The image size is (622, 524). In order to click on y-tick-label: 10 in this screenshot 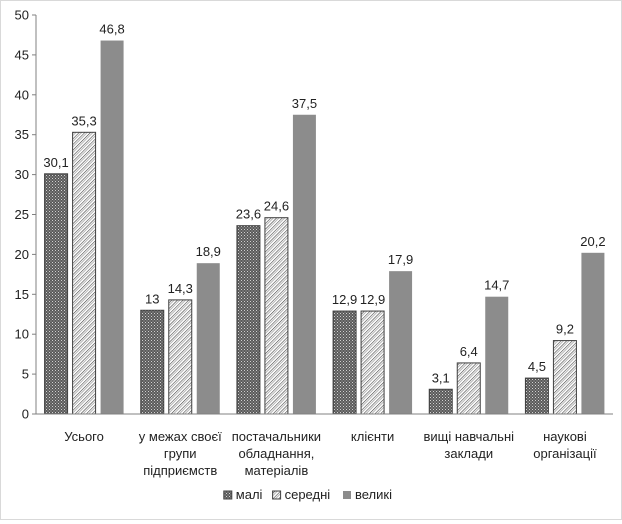, I will do `click(22, 334)`.